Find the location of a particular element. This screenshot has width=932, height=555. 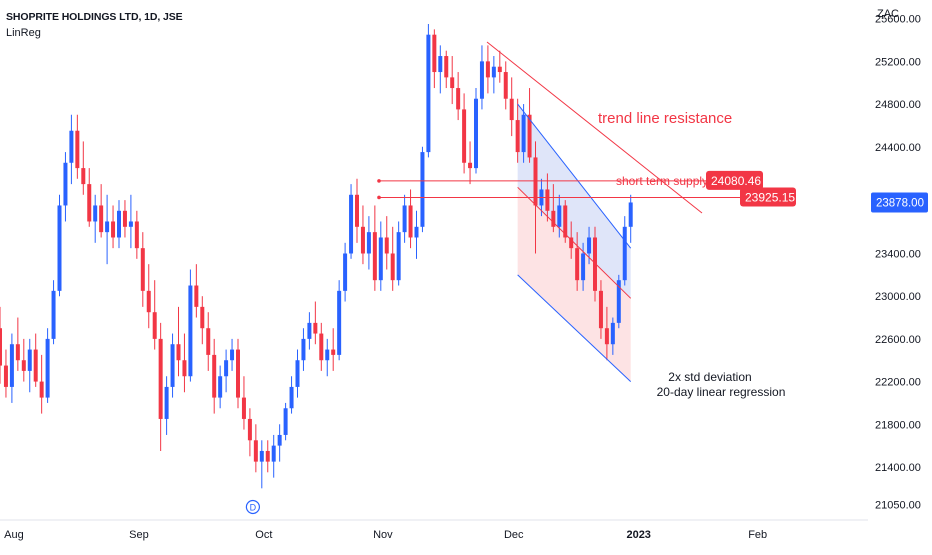

level-two-price-label: 23925.15 is located at coordinates (770, 197).